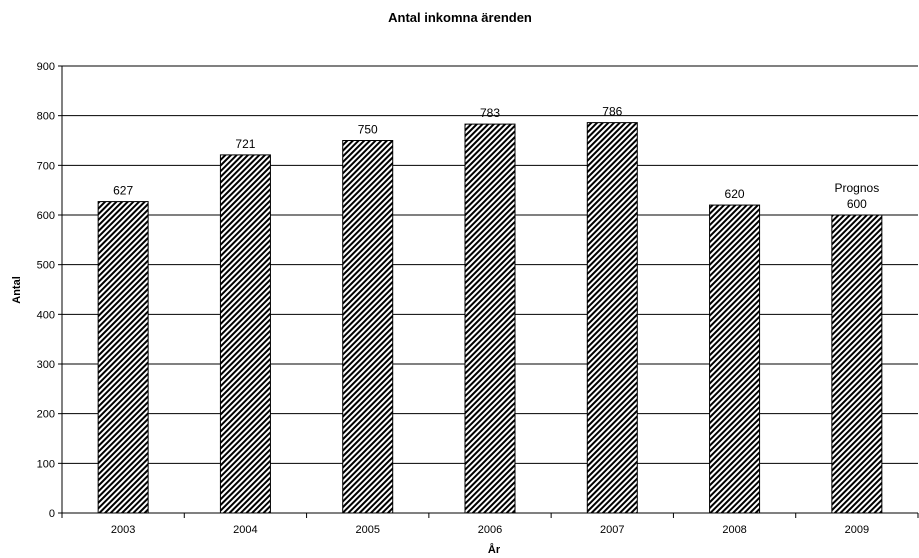 The image size is (919, 558). What do you see at coordinates (367, 530) in the screenshot?
I see `x-tick-label-2005: 2005` at bounding box center [367, 530].